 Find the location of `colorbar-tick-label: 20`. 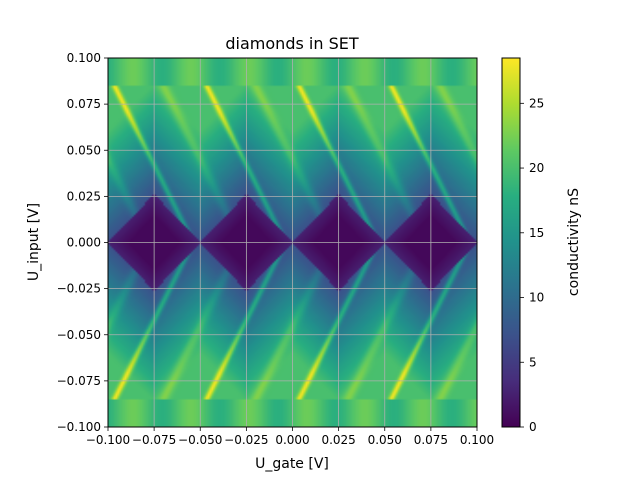

colorbar-tick-label: 20 is located at coordinates (536, 168).